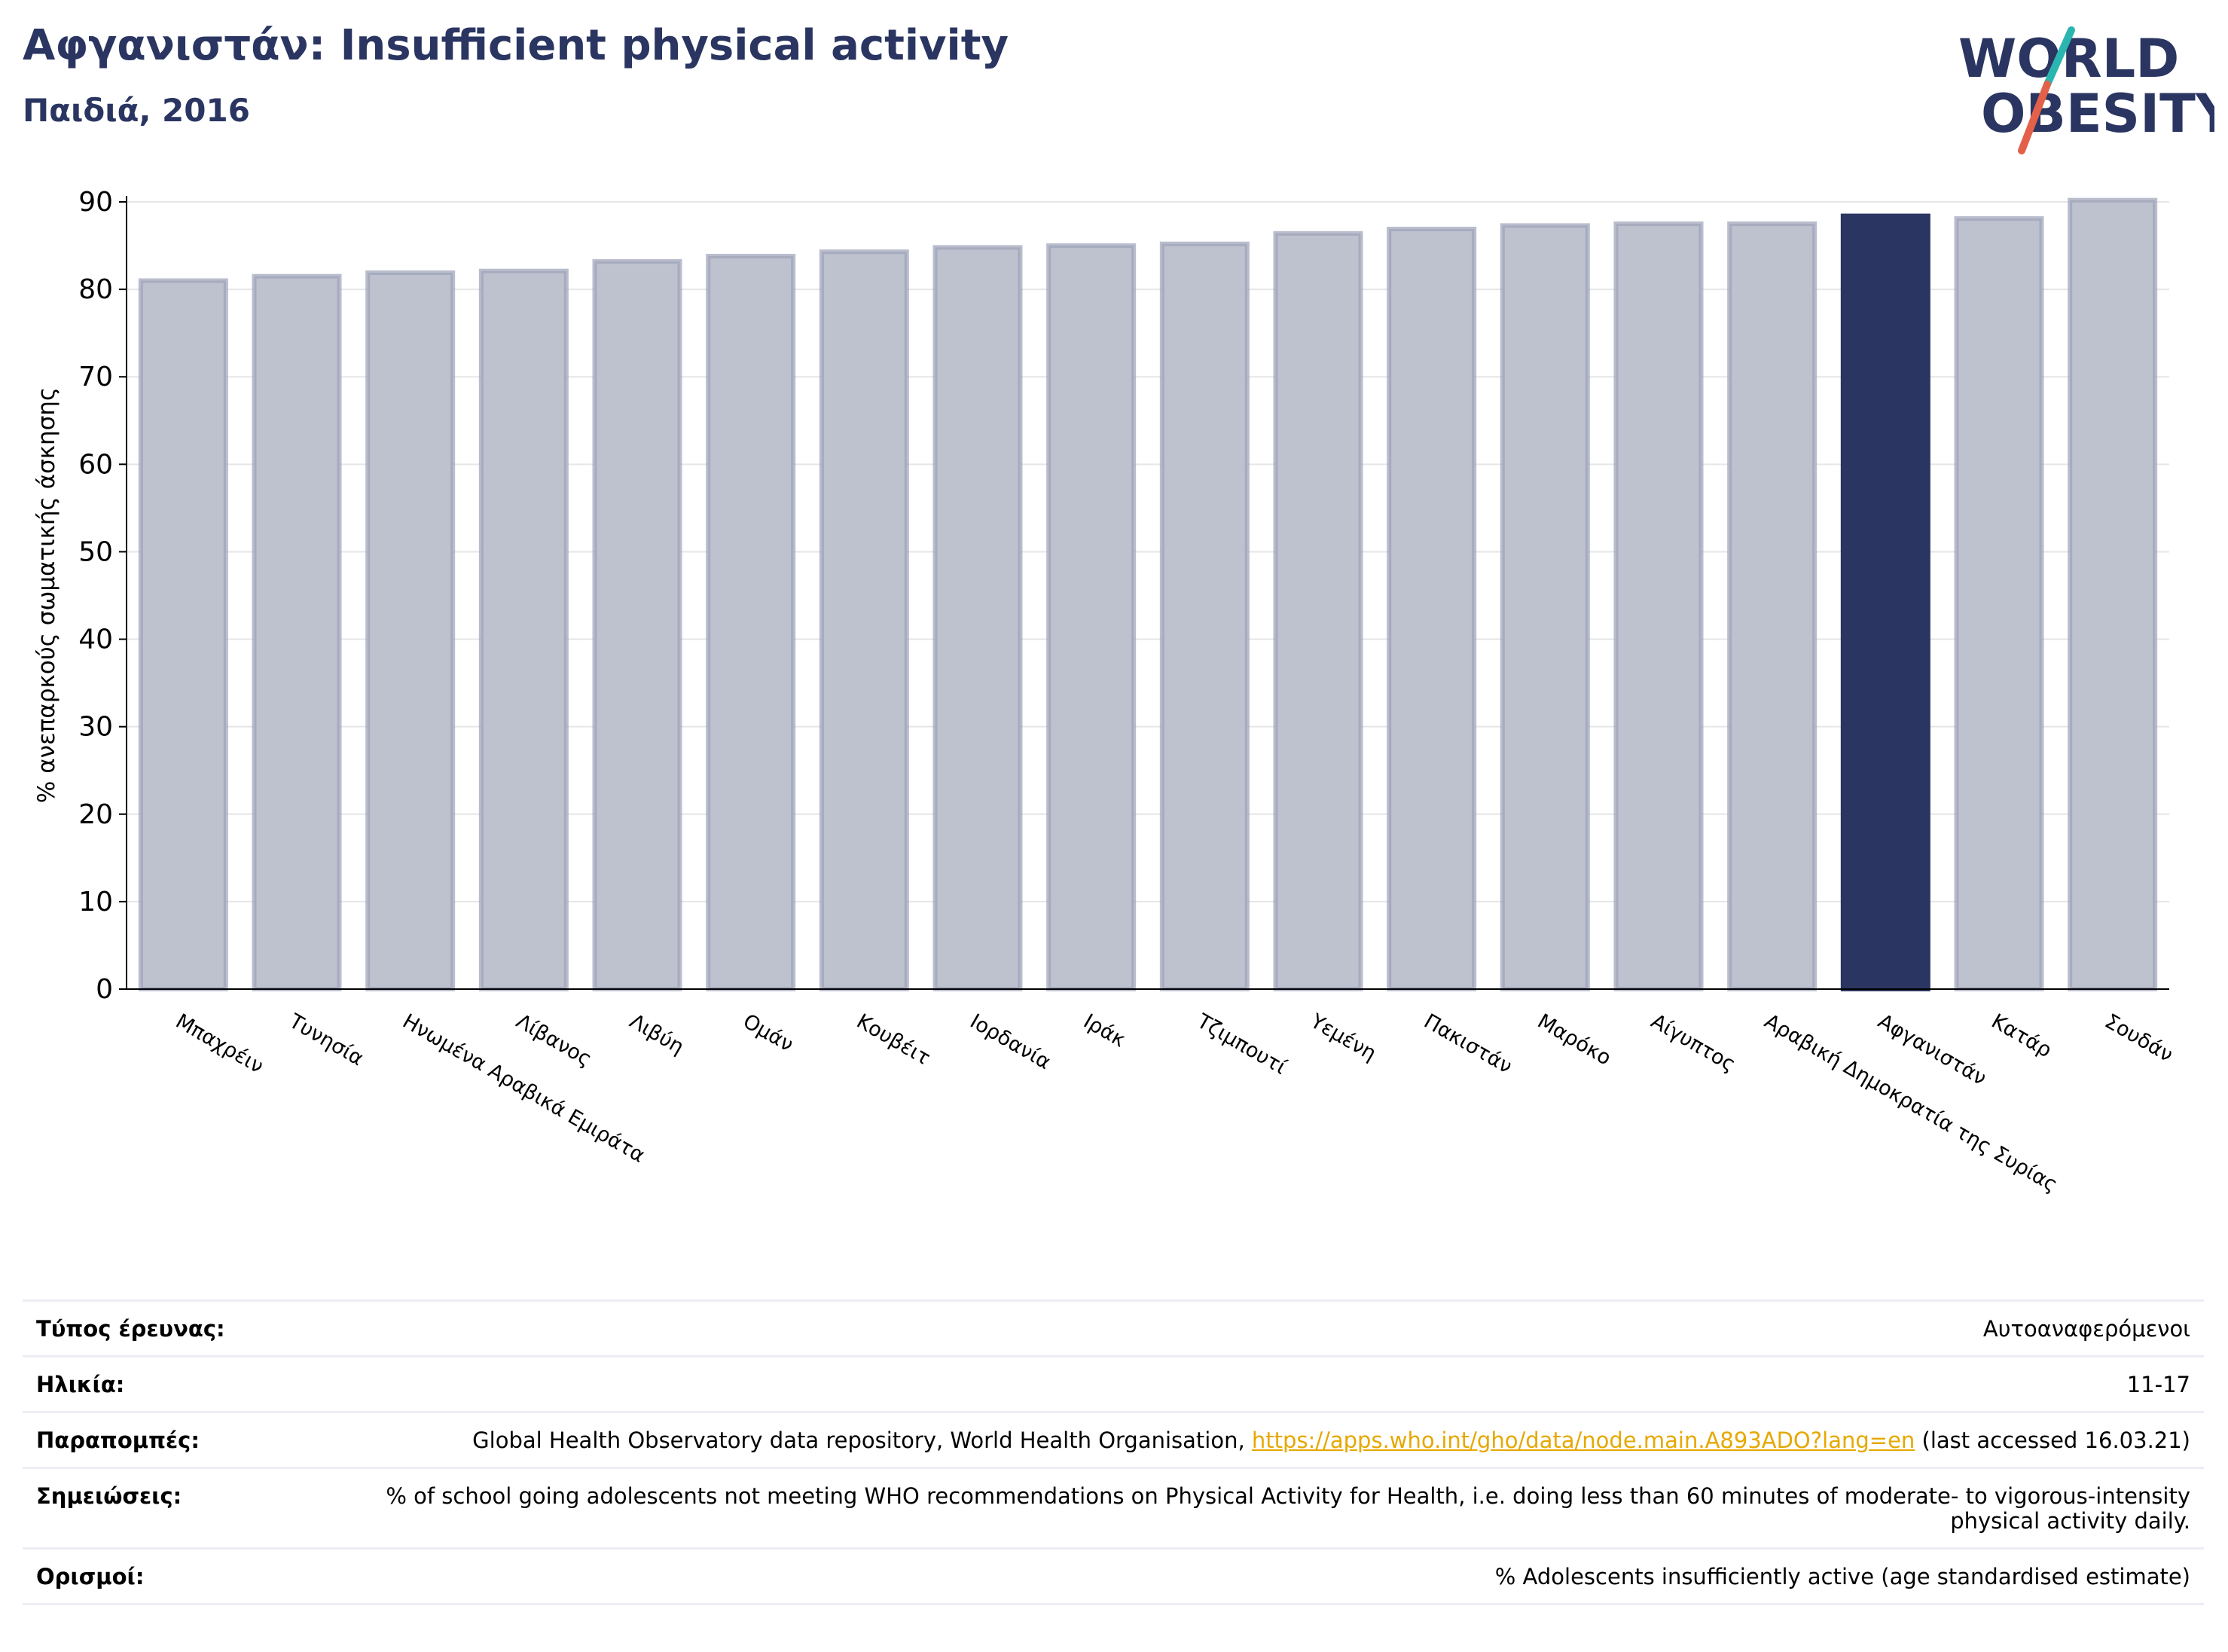  Describe the element at coordinates (1010, 1041) in the screenshot. I see `x-tick-label: Ιορδανία` at that location.